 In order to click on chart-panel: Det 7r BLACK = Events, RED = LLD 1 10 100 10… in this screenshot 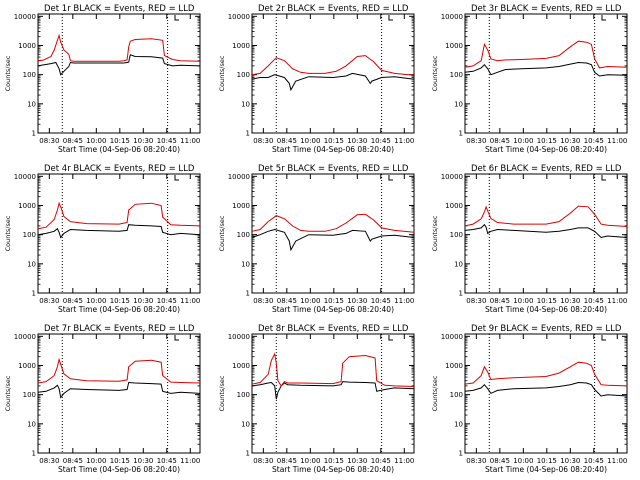, I will do `click(102, 399)`.